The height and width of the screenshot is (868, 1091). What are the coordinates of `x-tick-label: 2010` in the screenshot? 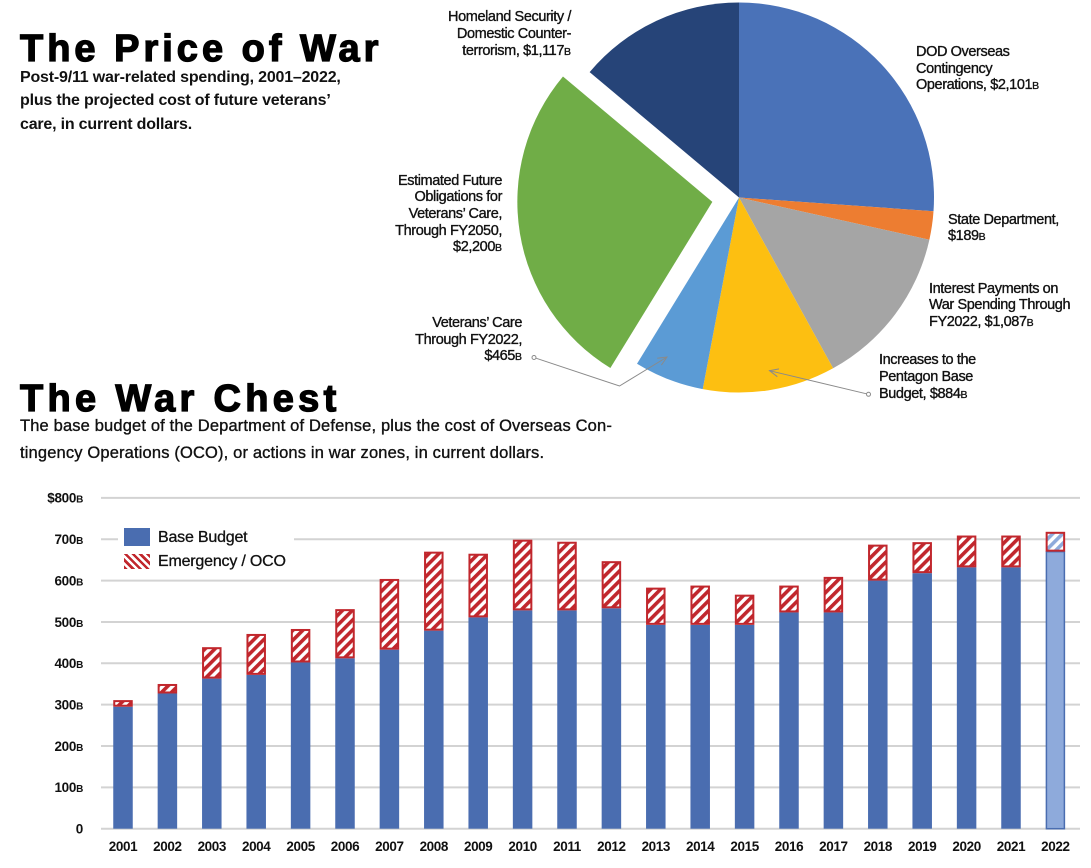 It's located at (522, 846).